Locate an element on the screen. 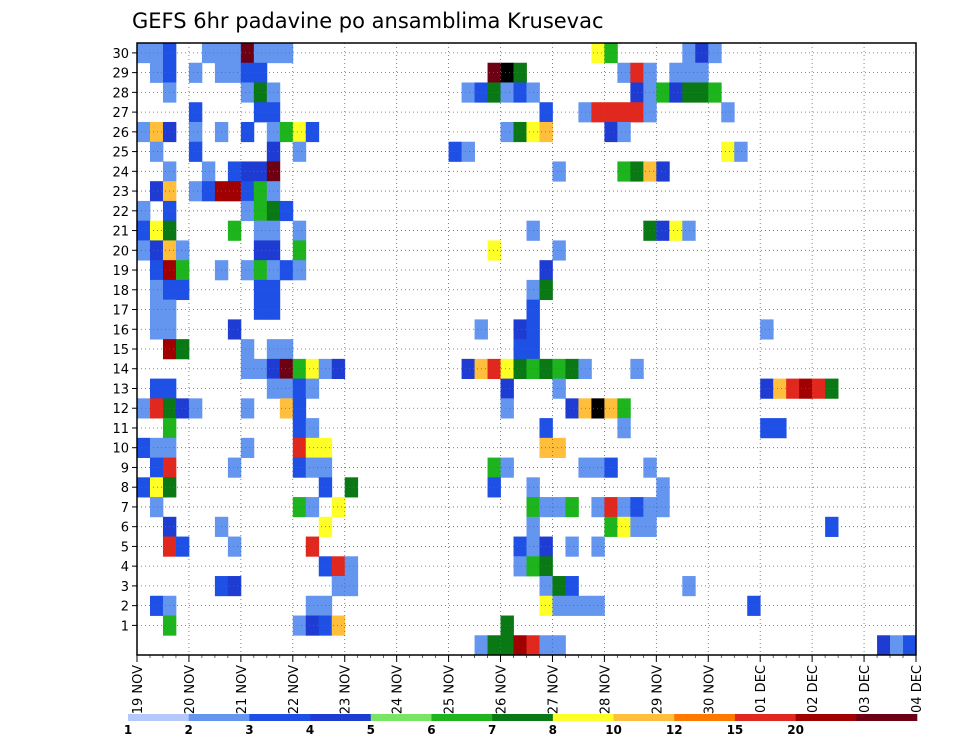 This screenshot has width=960, height=742. x-tick-label: 02 DEC is located at coordinates (813, 689).